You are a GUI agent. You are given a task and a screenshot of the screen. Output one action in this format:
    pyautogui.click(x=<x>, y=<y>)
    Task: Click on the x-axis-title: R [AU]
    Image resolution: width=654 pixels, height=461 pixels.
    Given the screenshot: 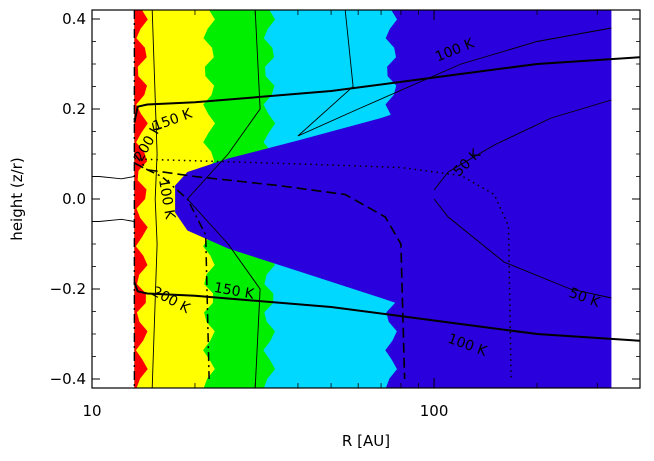 What is the action you would take?
    pyautogui.click(x=366, y=441)
    